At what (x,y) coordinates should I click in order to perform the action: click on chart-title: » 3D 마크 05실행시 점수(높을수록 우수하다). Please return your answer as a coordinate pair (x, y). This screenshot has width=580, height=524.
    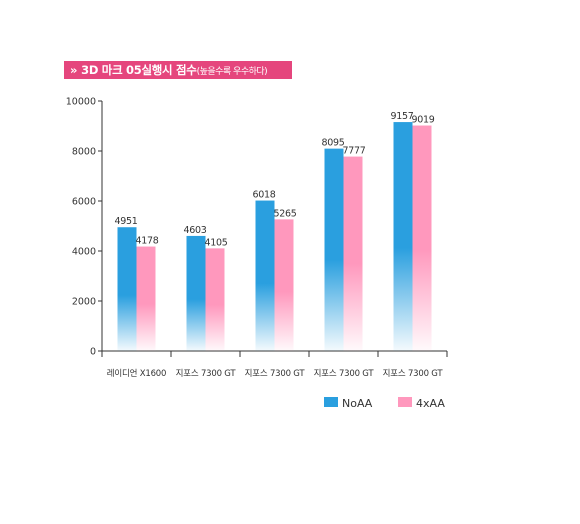
    Looking at the image, I should click on (169, 71).